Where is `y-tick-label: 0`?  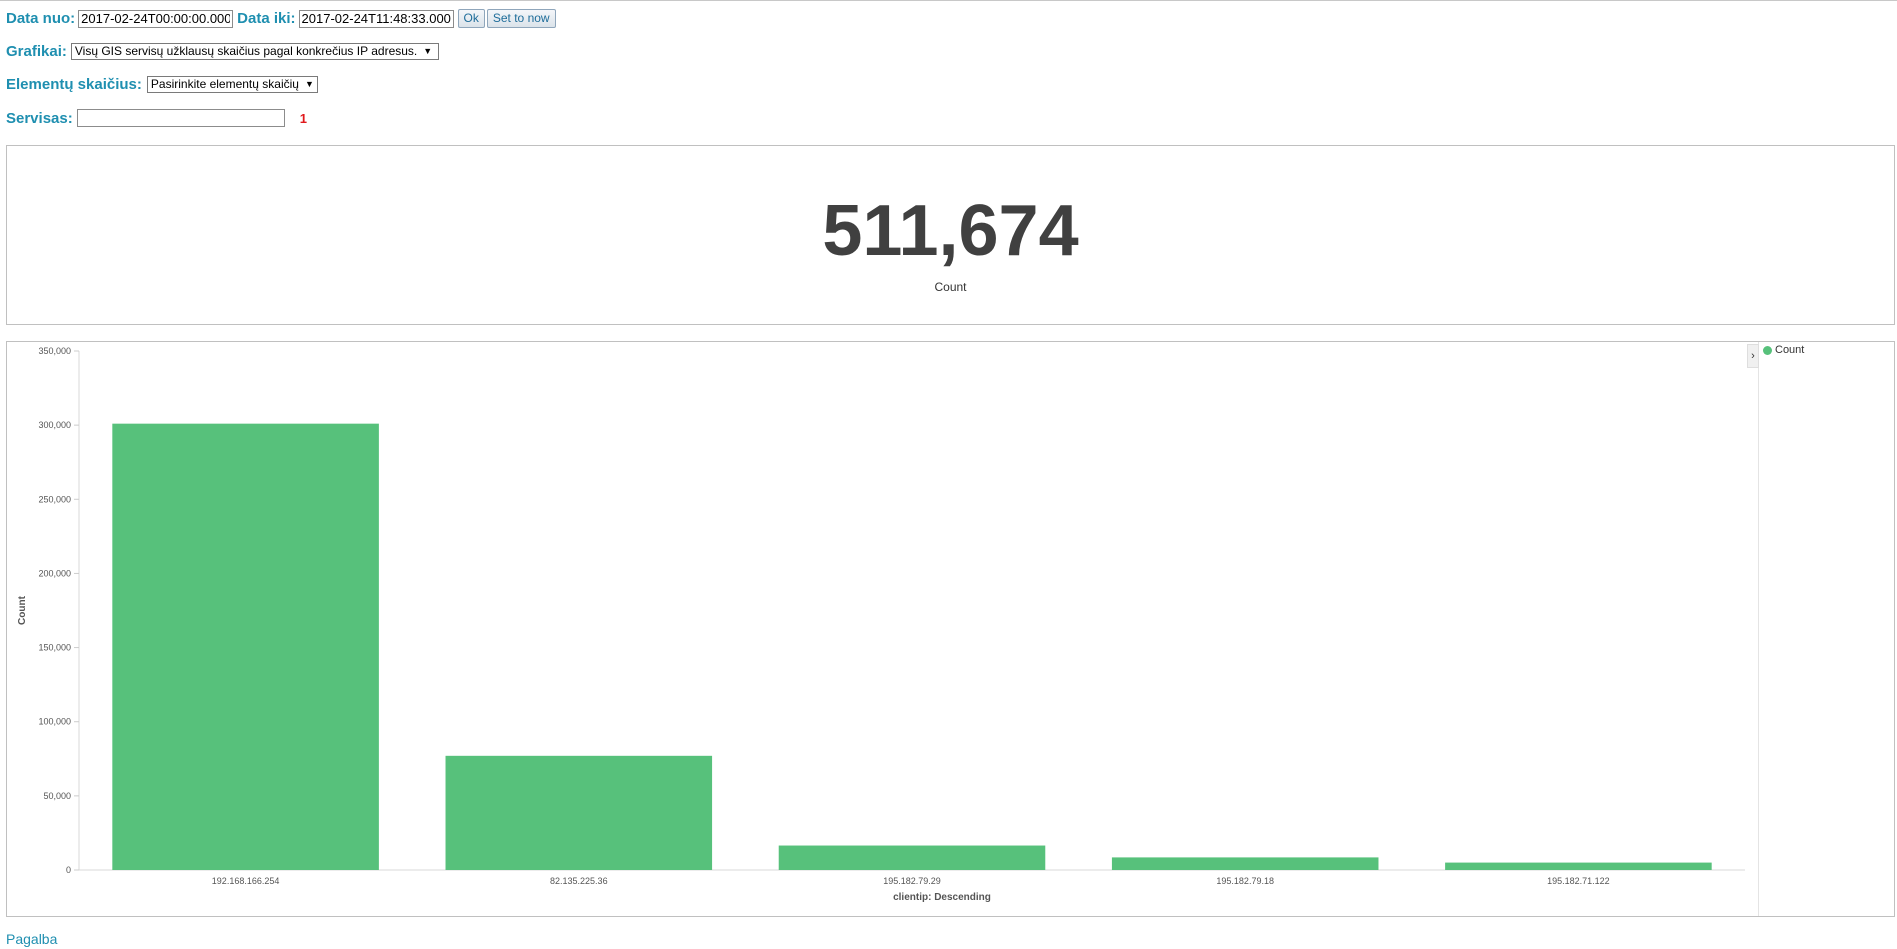 y-tick-label: 0 is located at coordinates (68, 870).